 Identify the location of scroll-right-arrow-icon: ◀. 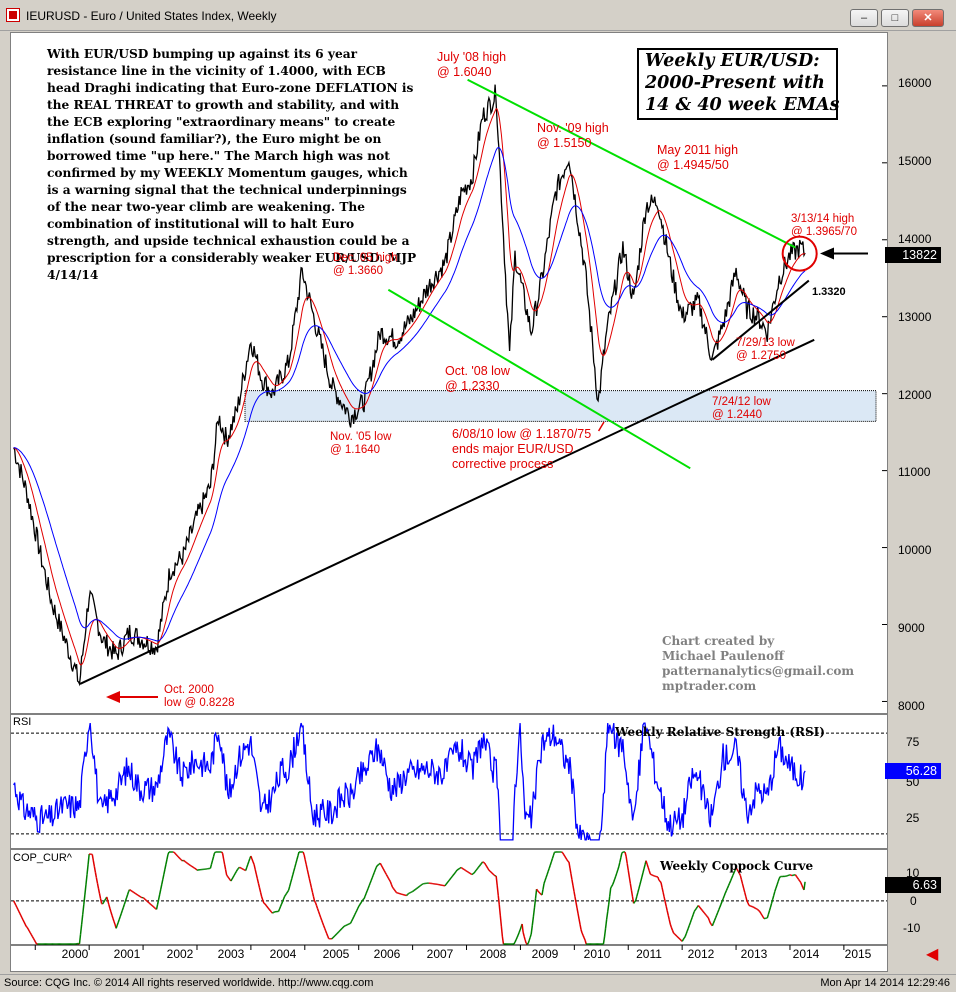
(932, 955).